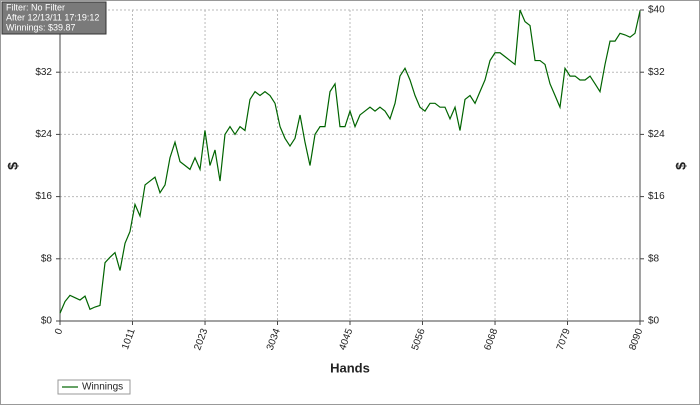 Image resolution: width=700 pixels, height=405 pixels. What do you see at coordinates (350, 367) in the screenshot?
I see `x-axis-label: Hands` at bounding box center [350, 367].